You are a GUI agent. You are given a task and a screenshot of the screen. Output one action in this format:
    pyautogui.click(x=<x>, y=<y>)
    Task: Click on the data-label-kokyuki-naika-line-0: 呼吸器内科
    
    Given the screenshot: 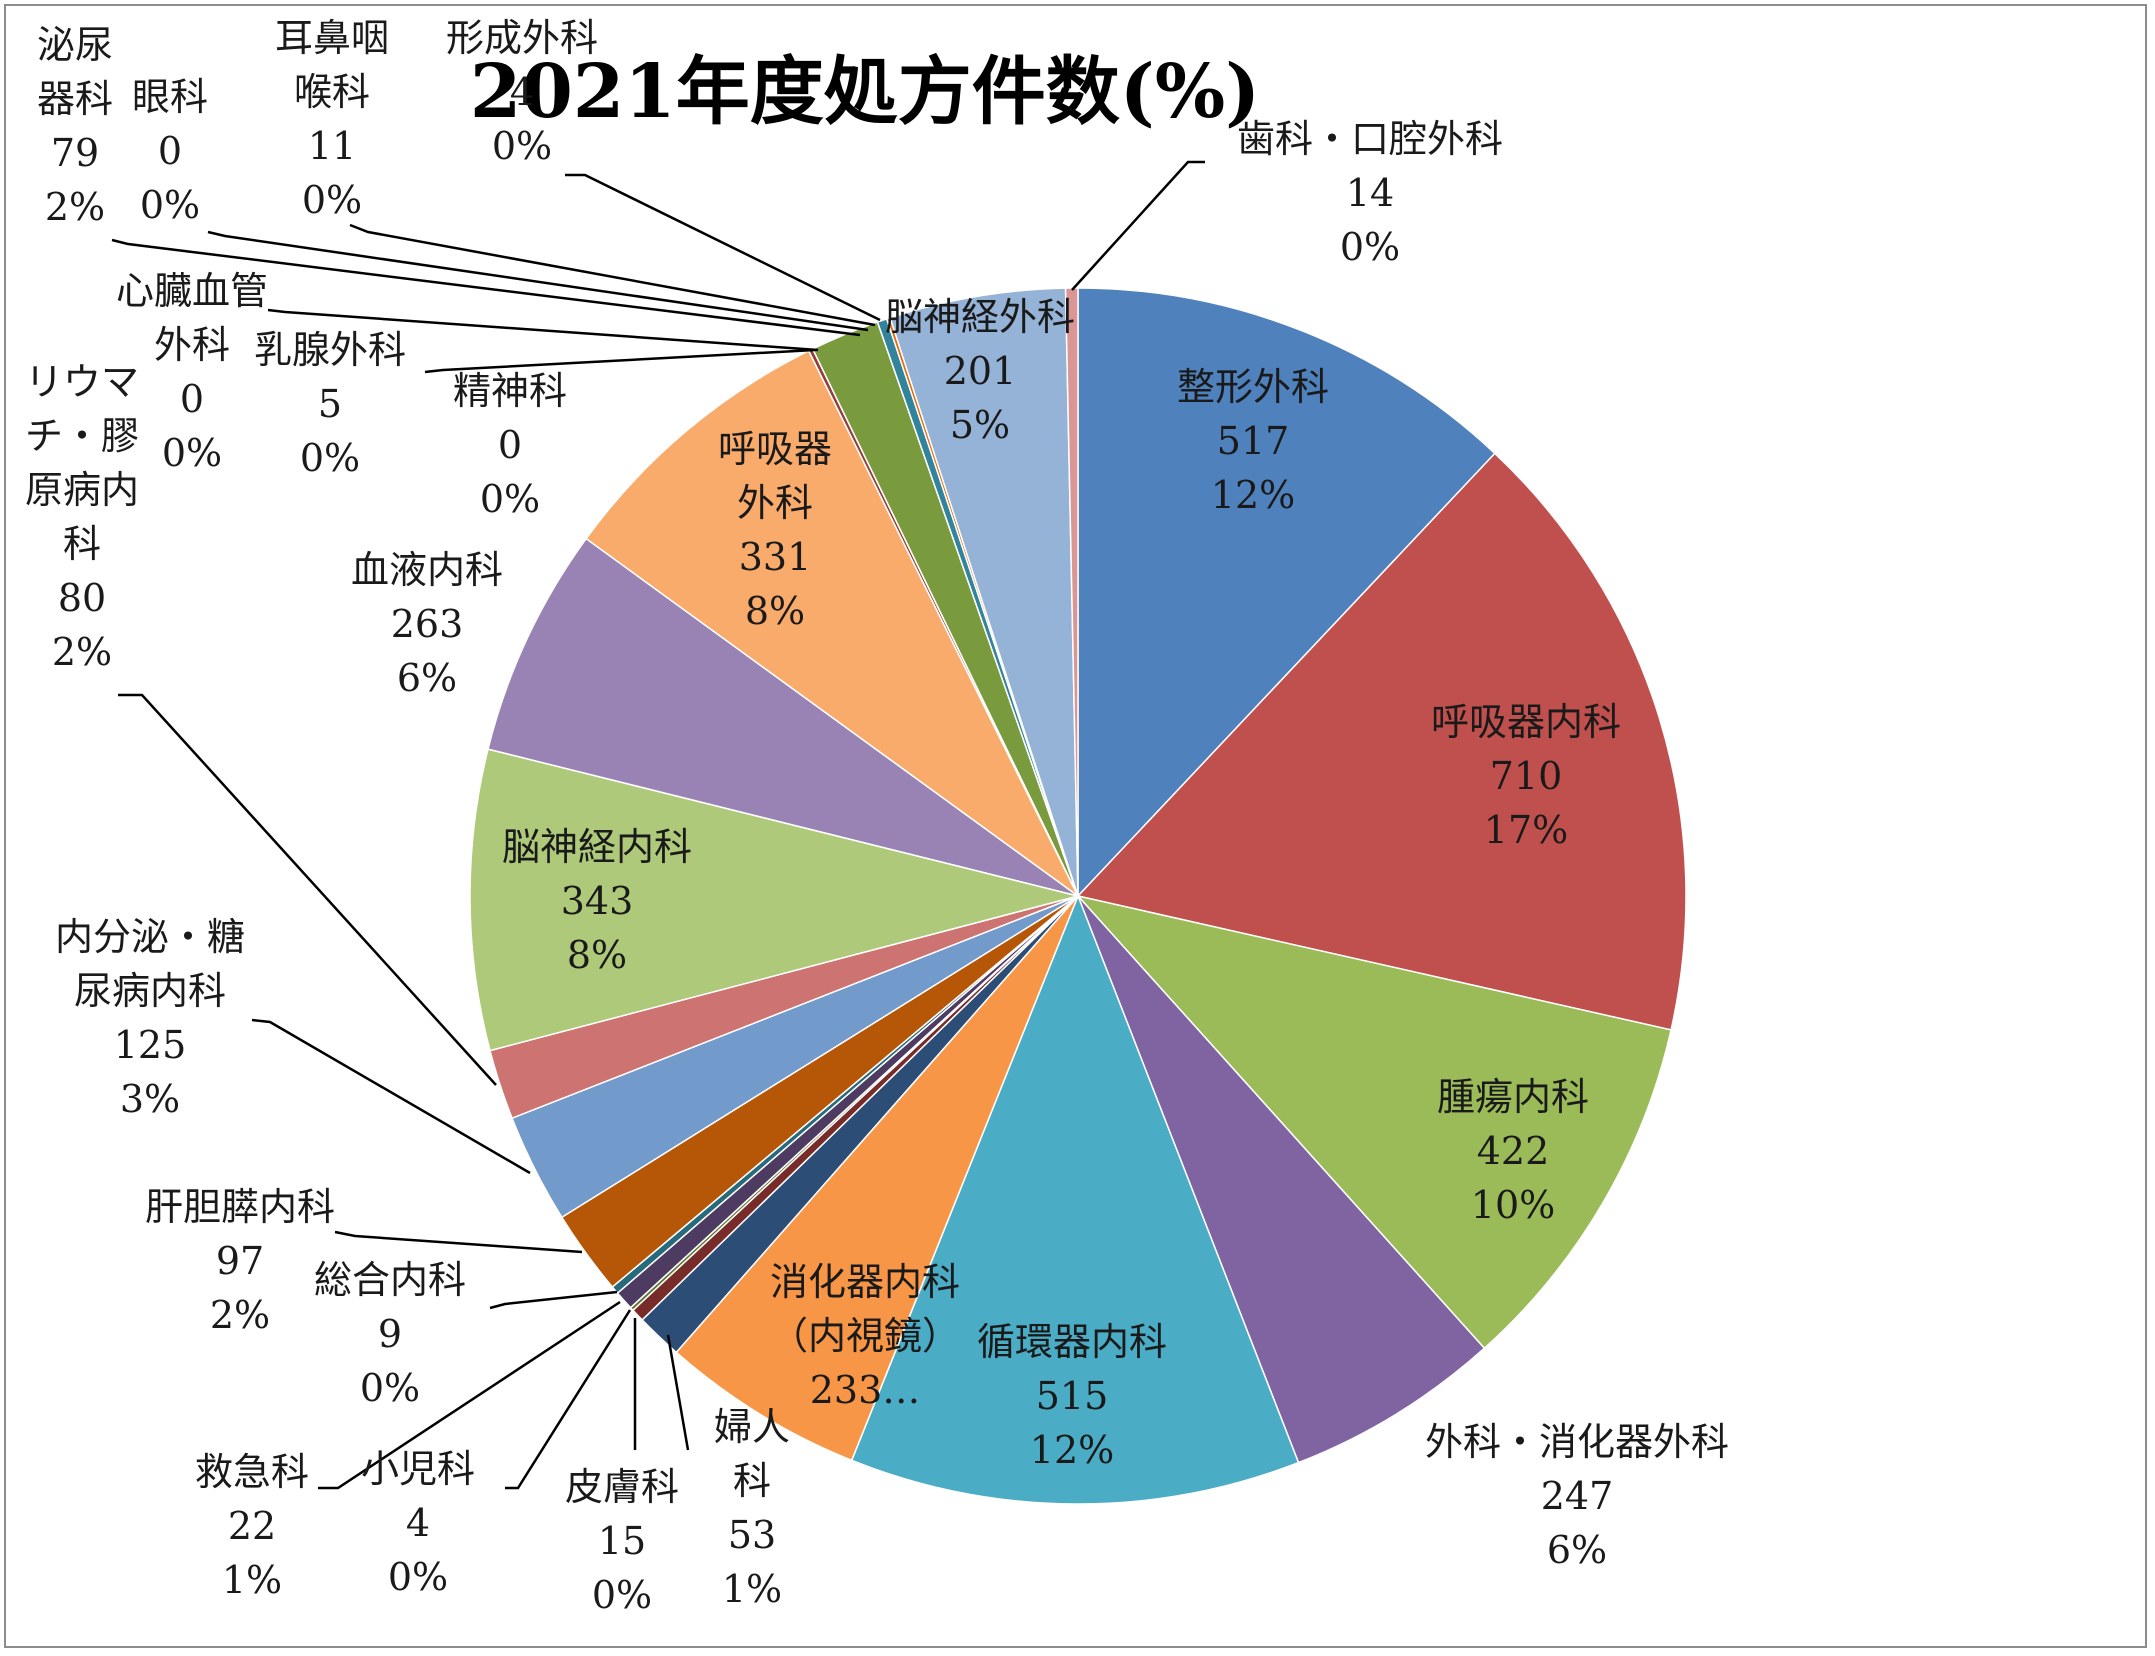 What is the action you would take?
    pyautogui.click(x=1526, y=722)
    